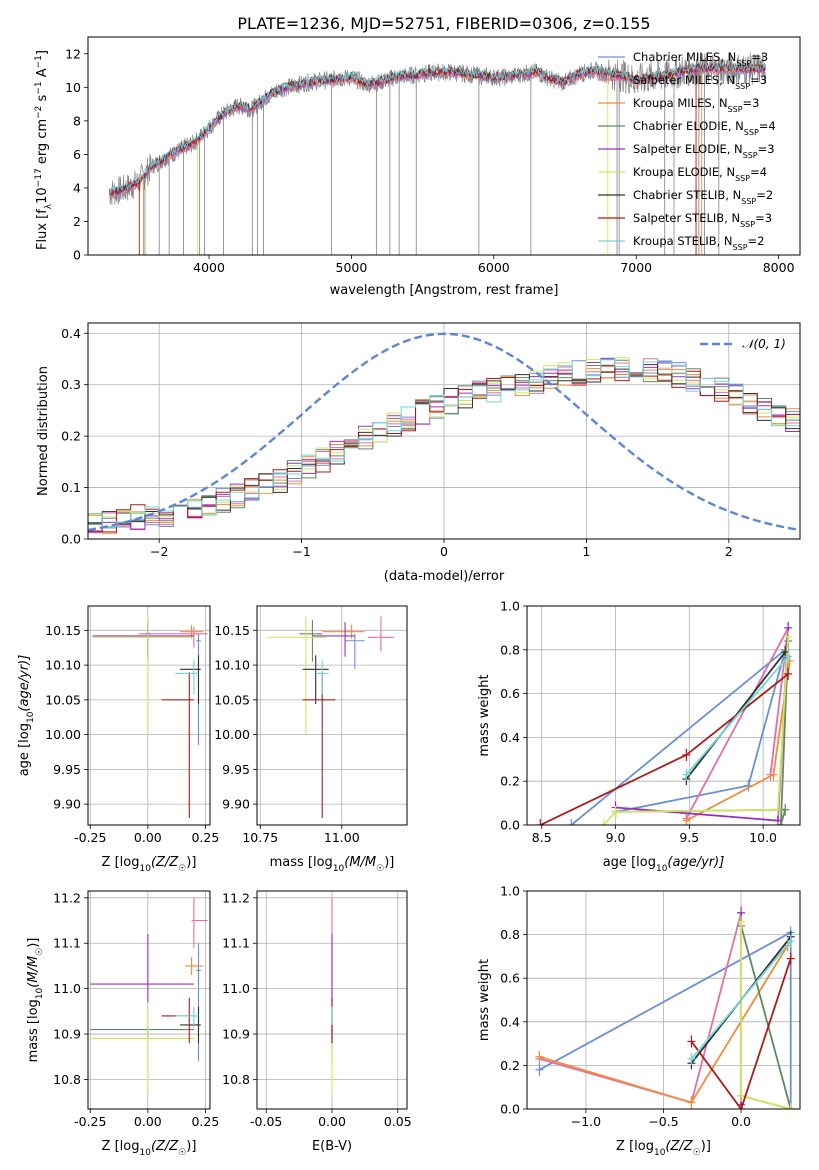 This screenshot has height=1170, width=819. Describe the element at coordinates (191, 862) in the screenshot. I see `label-part: )]` at that location.